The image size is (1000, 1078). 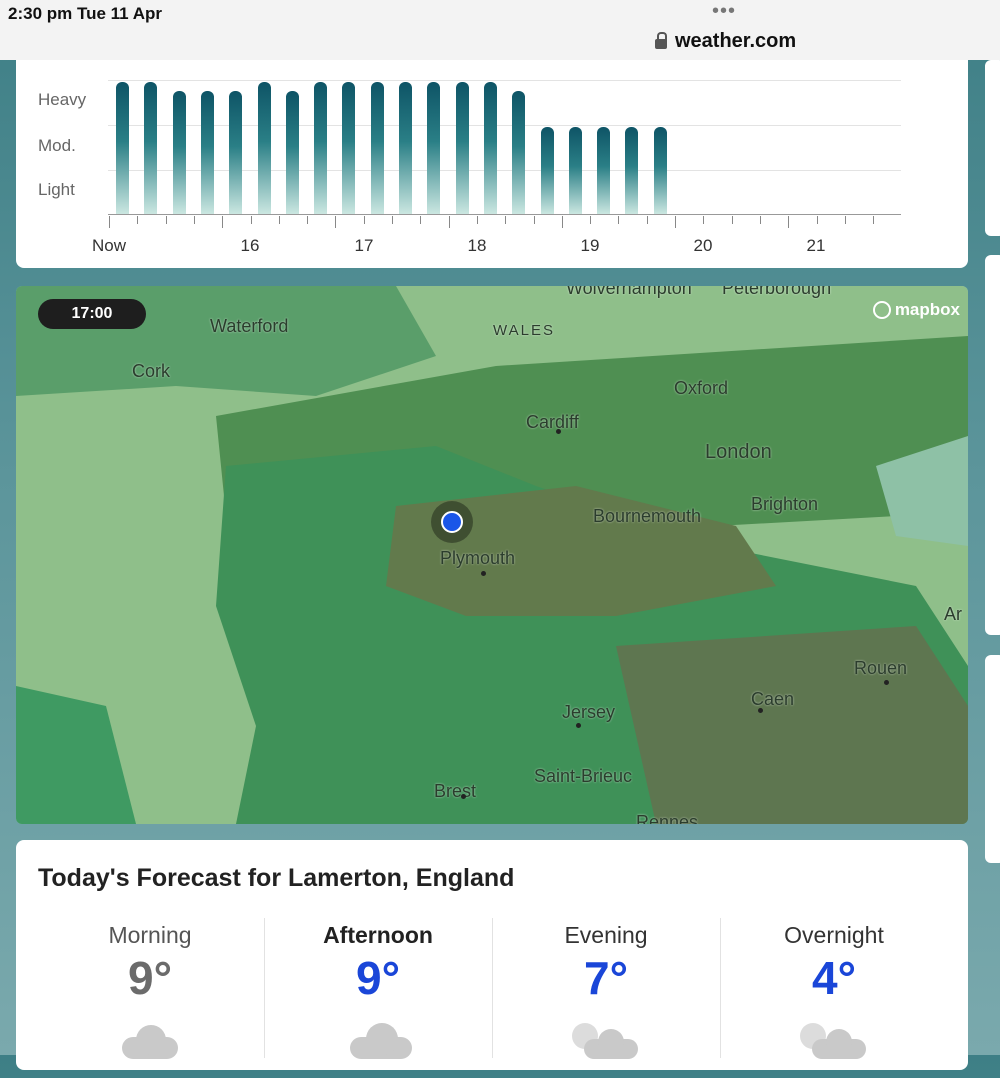 What do you see at coordinates (378, 935) in the screenshot?
I see `period-label: Afternoon` at bounding box center [378, 935].